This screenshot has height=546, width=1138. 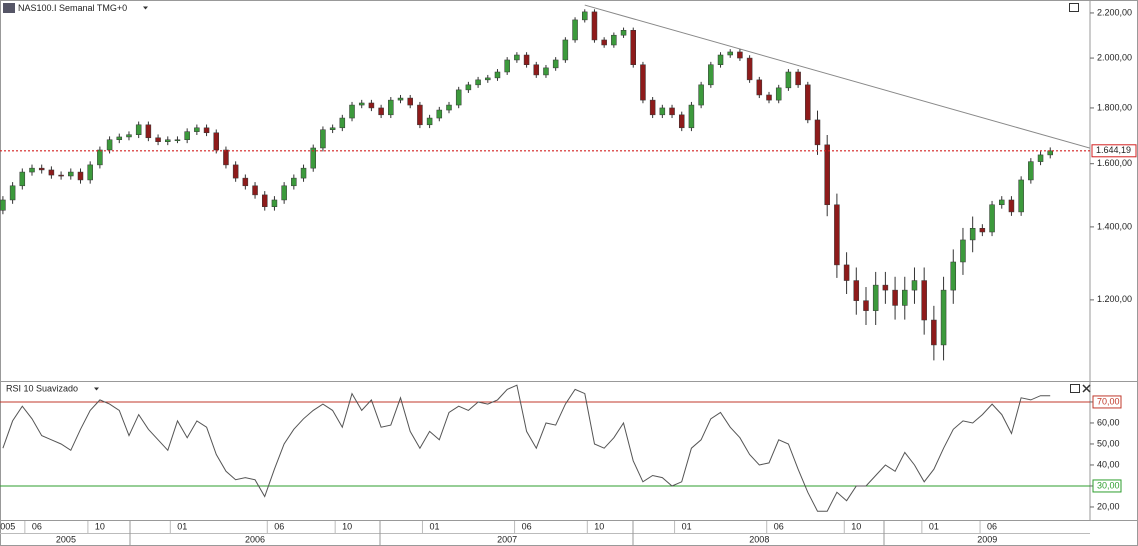 I want to click on y-tick-label: 30,00, so click(x=1108, y=485).